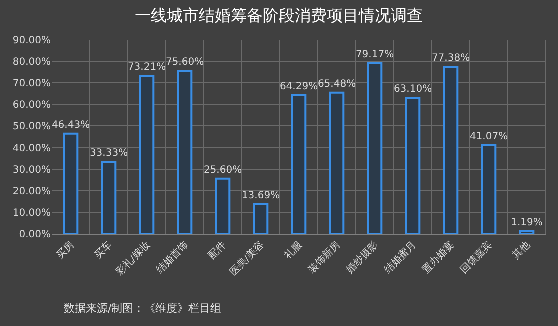 The width and height of the screenshot is (558, 326). I want to click on x-tick-label: 结婚蜜月, so click(400, 257).